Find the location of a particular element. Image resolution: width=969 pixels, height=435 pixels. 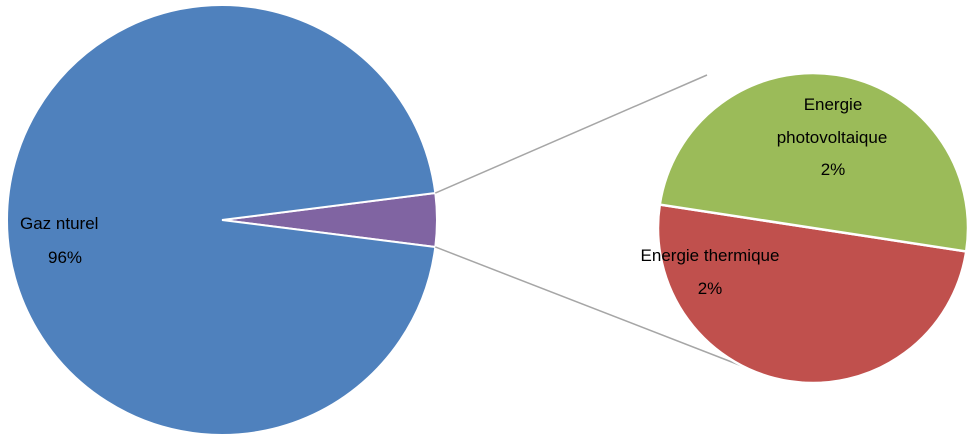

label-pv-name-1: Energie is located at coordinates (833, 104).